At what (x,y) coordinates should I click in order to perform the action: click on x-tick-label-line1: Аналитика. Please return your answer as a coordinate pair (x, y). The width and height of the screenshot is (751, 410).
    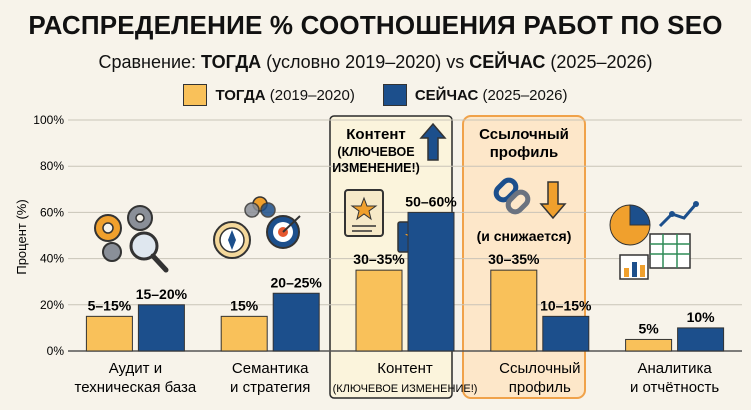
    Looking at the image, I should click on (674, 368).